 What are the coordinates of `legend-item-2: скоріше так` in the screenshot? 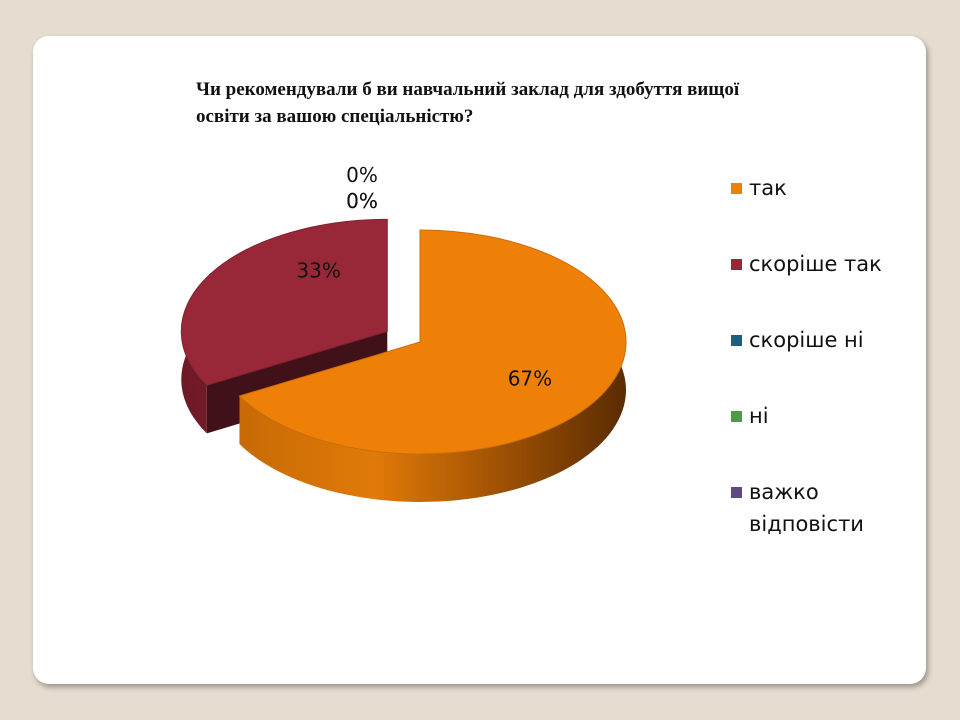 It's located at (824, 286).